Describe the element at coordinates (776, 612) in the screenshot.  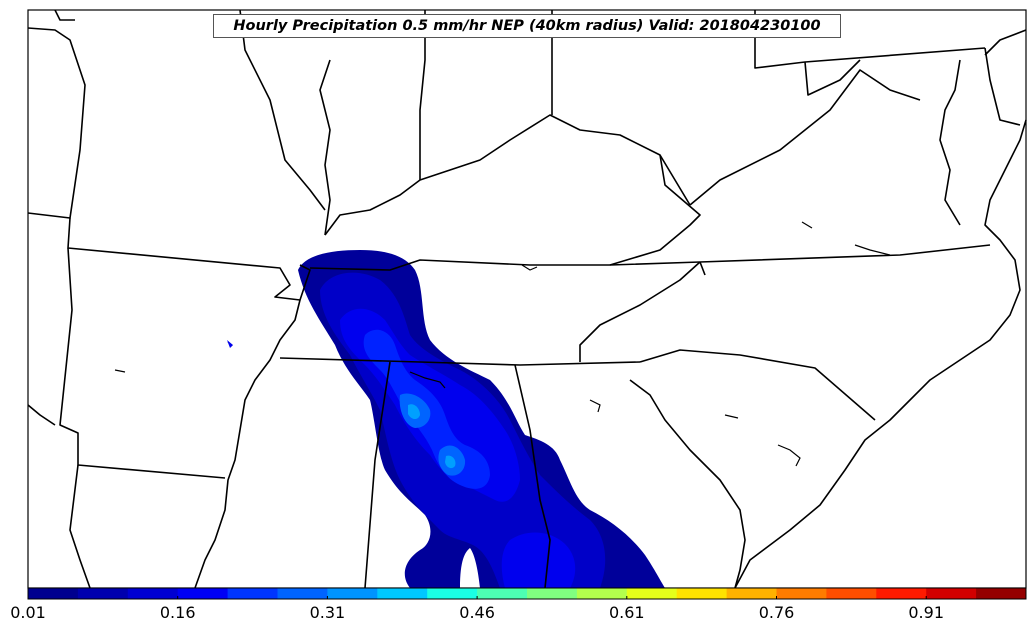
I see `colorbar-tick-label: 0.76` at that location.